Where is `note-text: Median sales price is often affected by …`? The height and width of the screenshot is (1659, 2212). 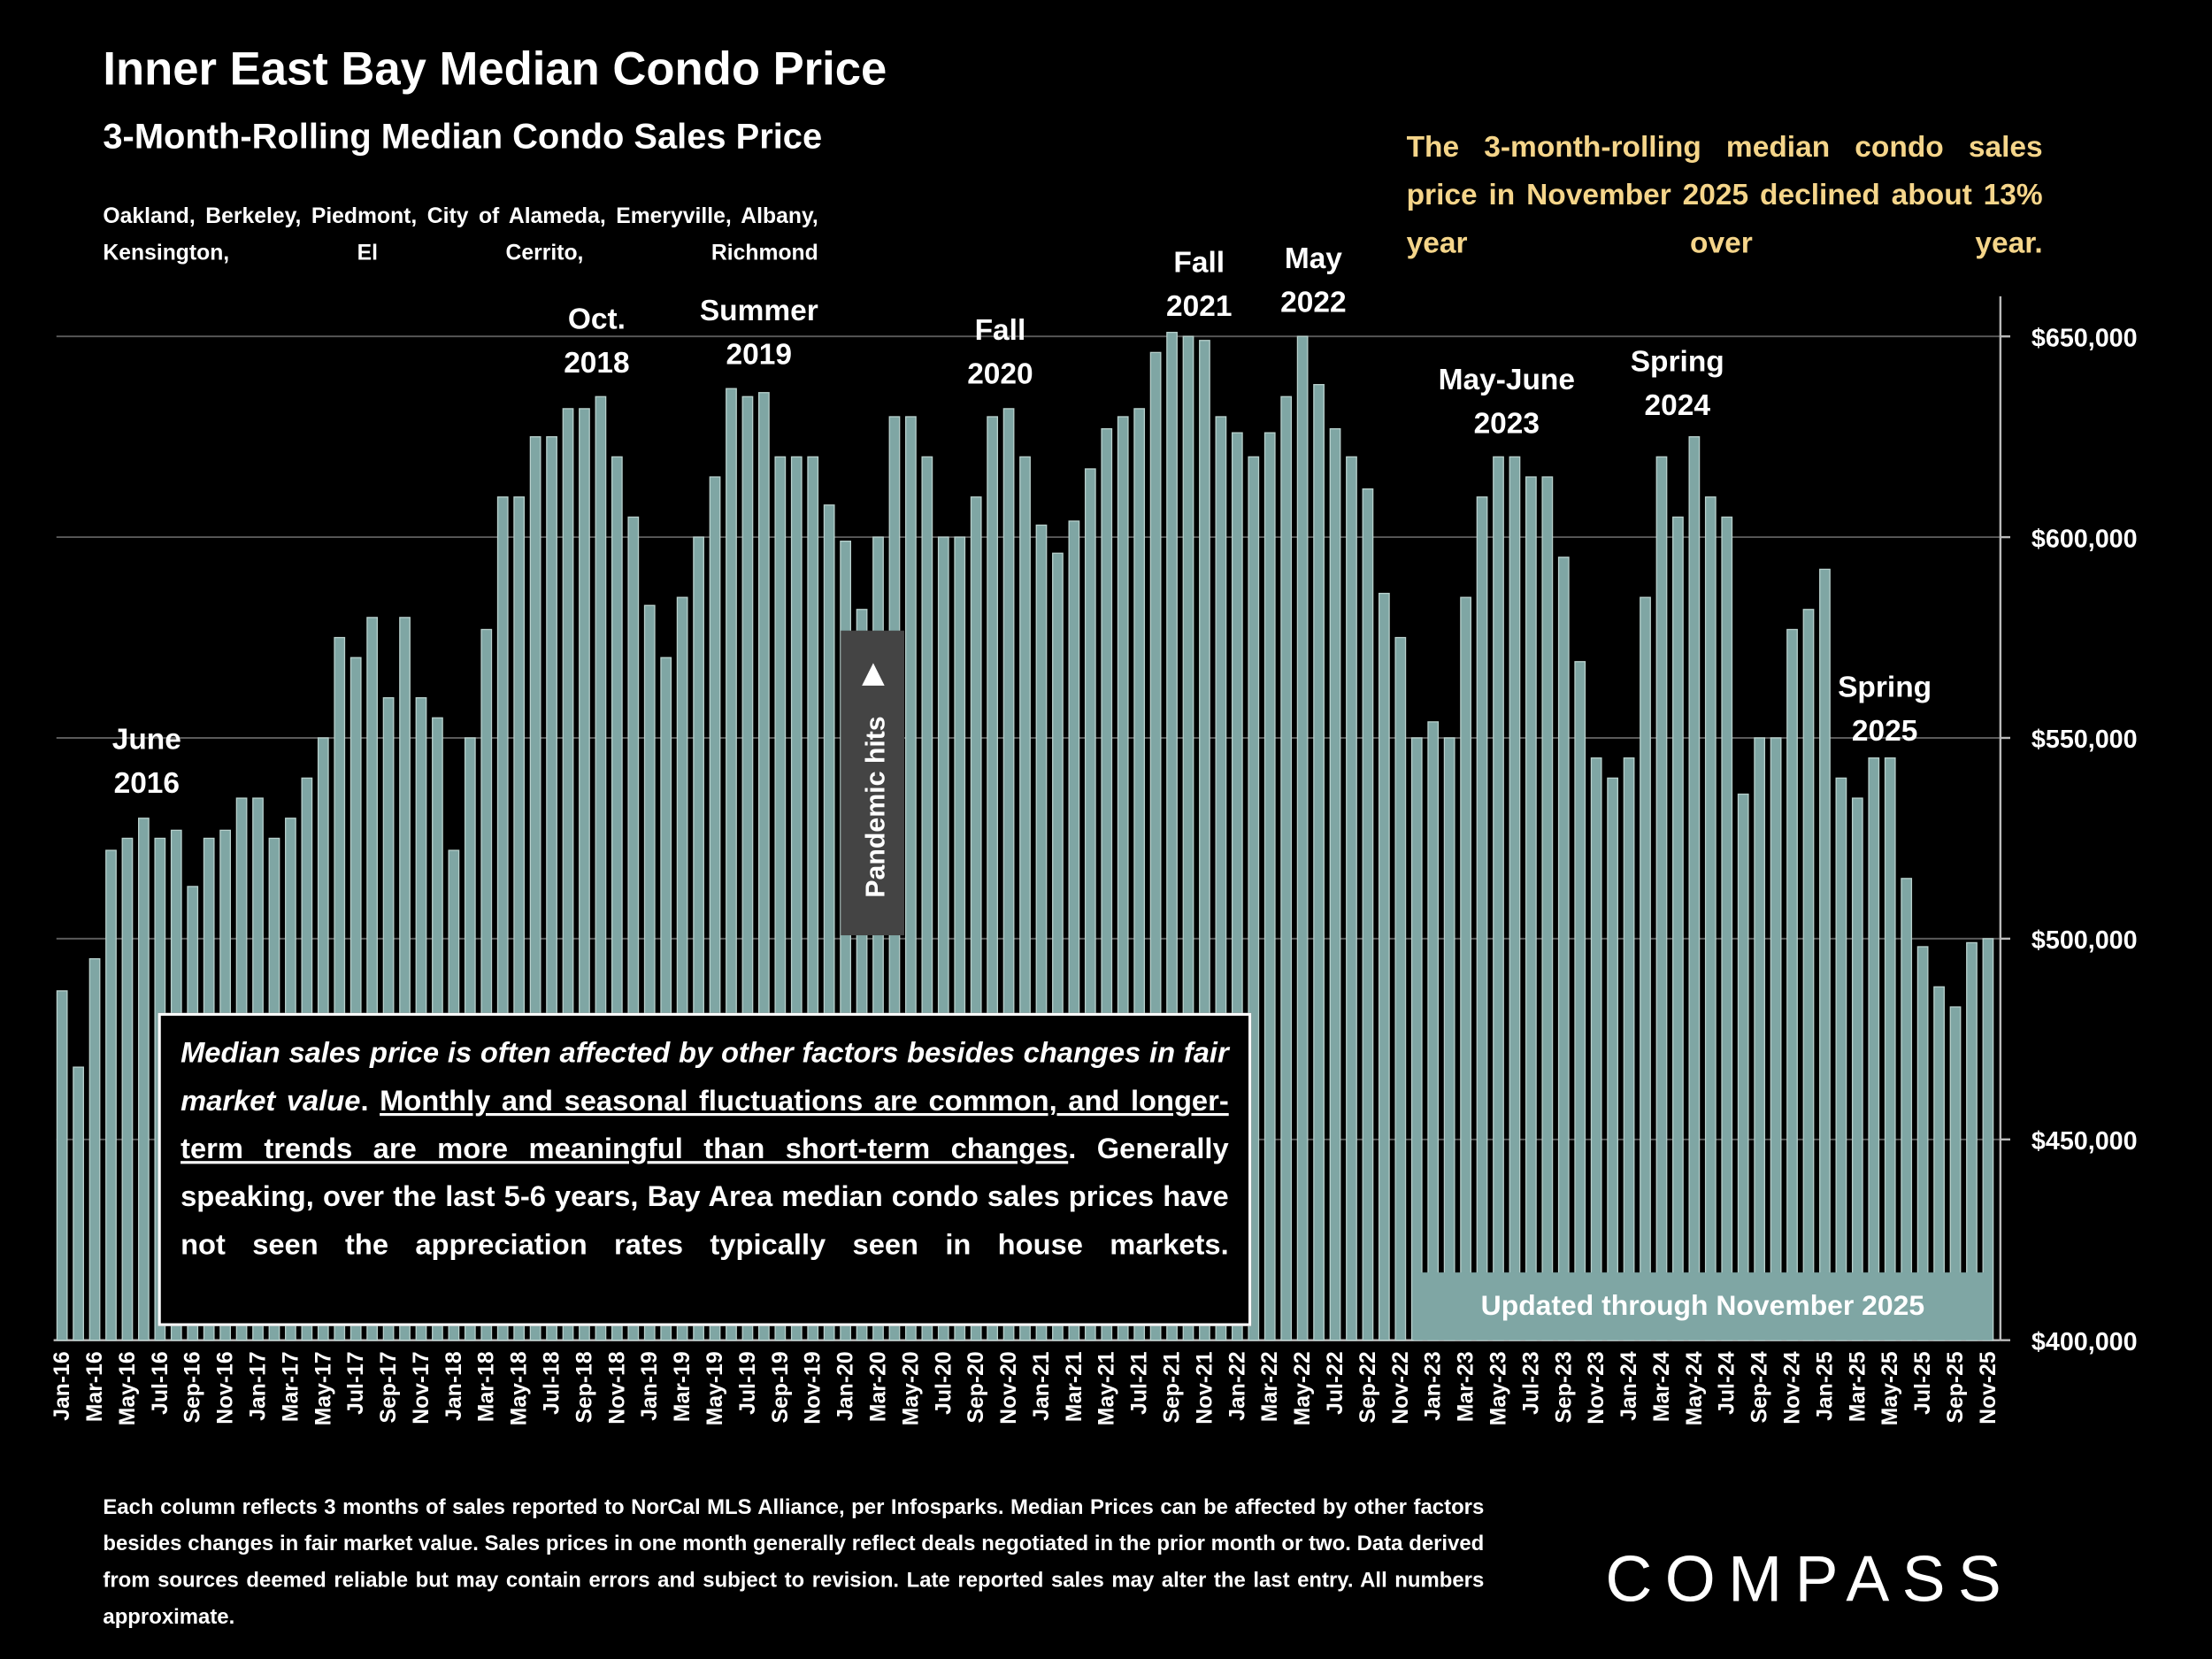 note-text: Median sales price is often affected by … is located at coordinates (705, 1077).